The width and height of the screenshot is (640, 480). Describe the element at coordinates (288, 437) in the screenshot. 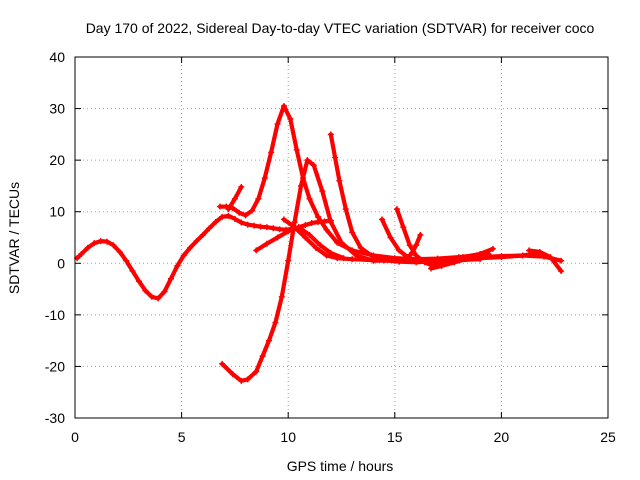

I see `x-tick-label: 10` at that location.